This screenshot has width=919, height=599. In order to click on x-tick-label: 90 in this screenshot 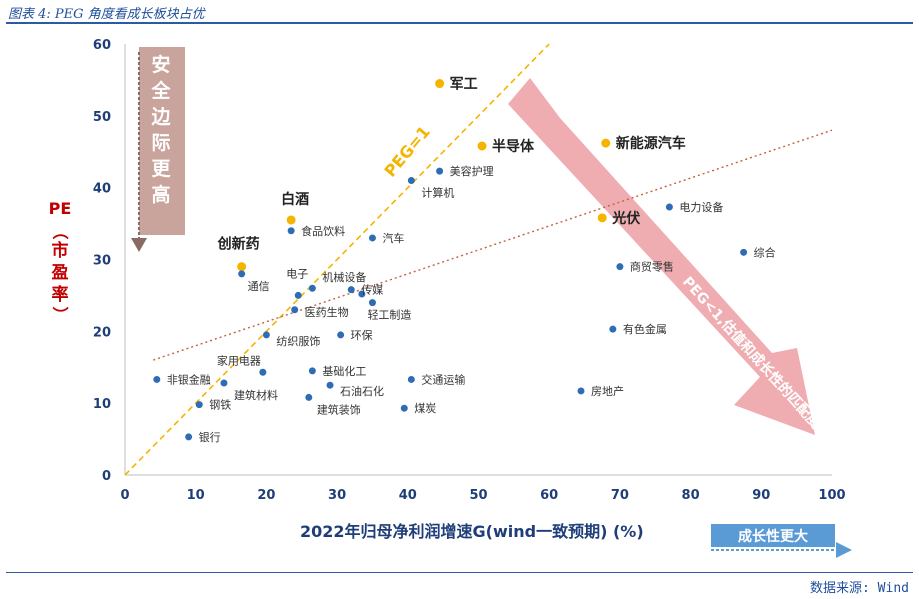, I will do `click(761, 495)`.